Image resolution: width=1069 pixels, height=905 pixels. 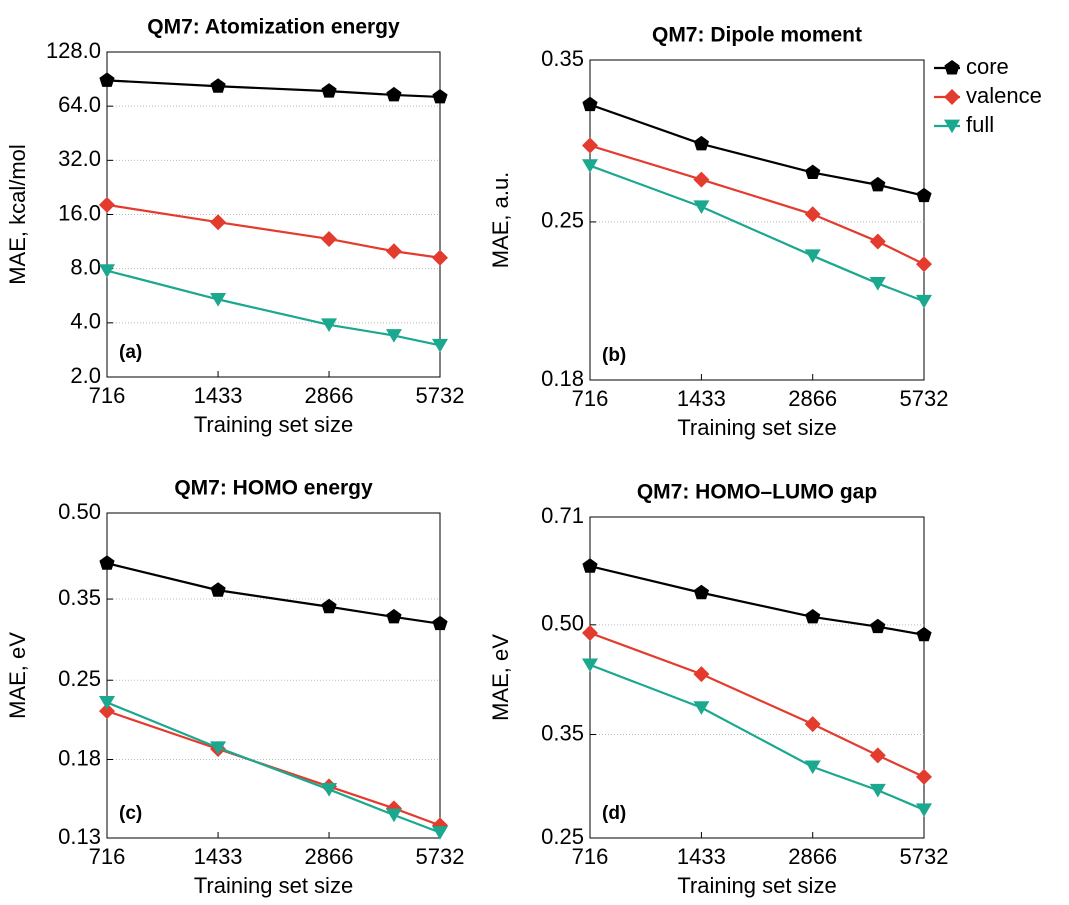 I want to click on chart-title: QM7: HOMO energy, so click(x=273, y=488).